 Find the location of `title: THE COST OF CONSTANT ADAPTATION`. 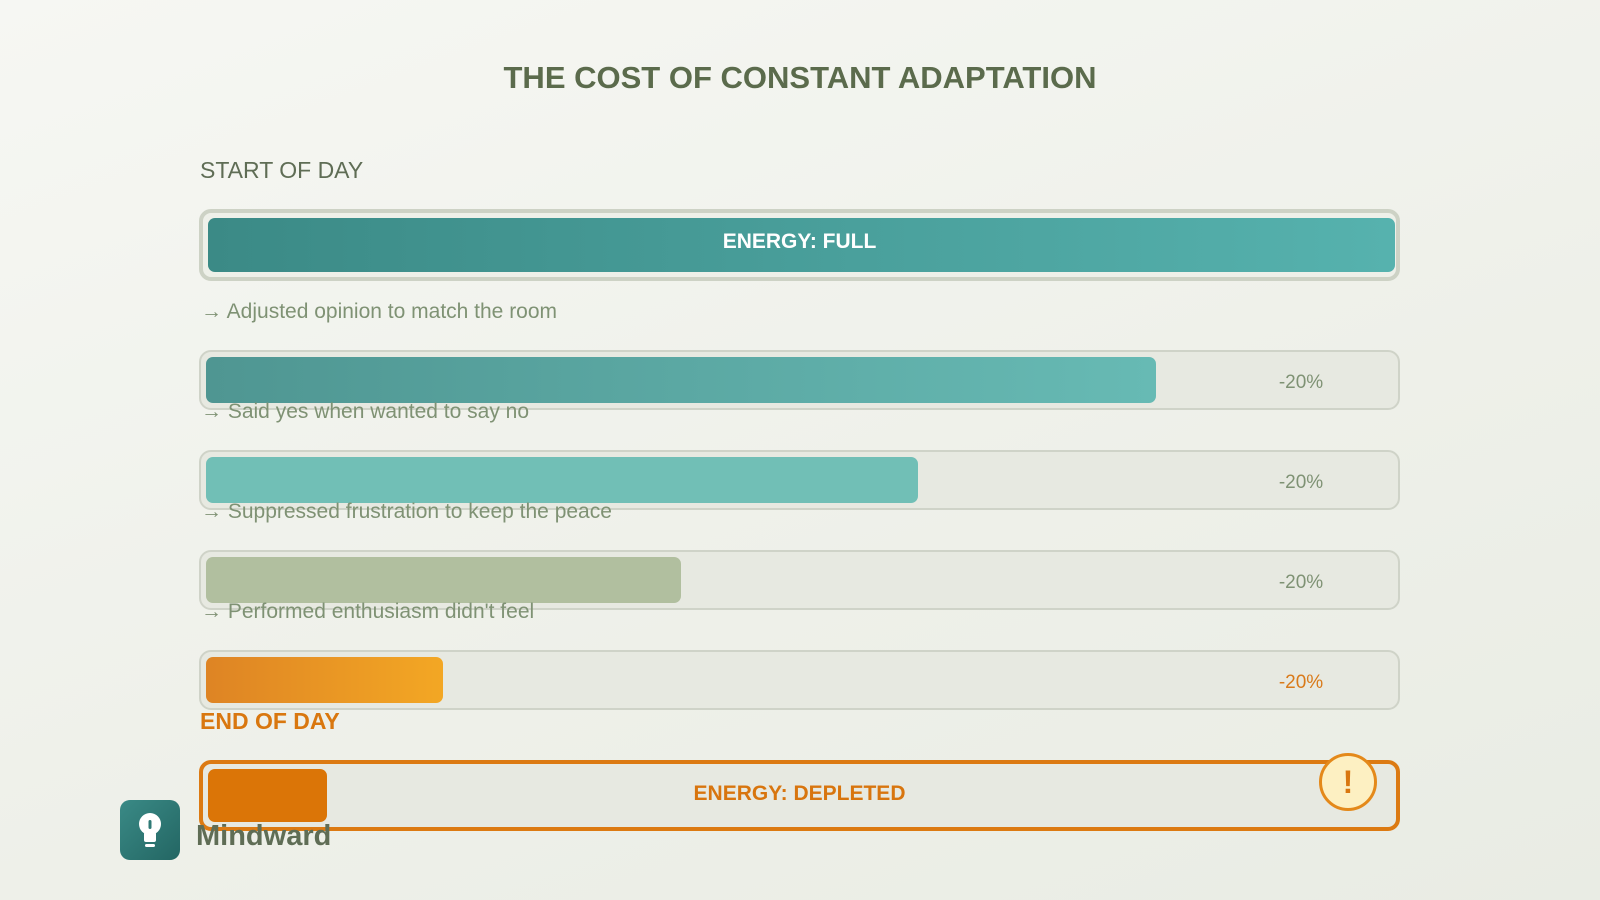

title: THE COST OF CONSTANT ADAPTATION is located at coordinates (800, 77).